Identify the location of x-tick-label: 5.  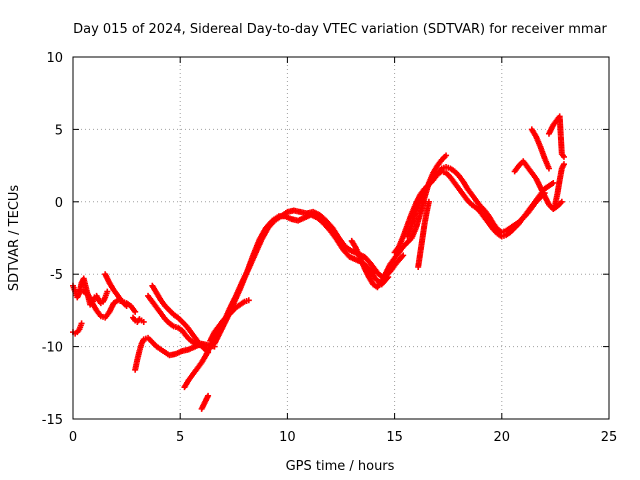
(180, 437).